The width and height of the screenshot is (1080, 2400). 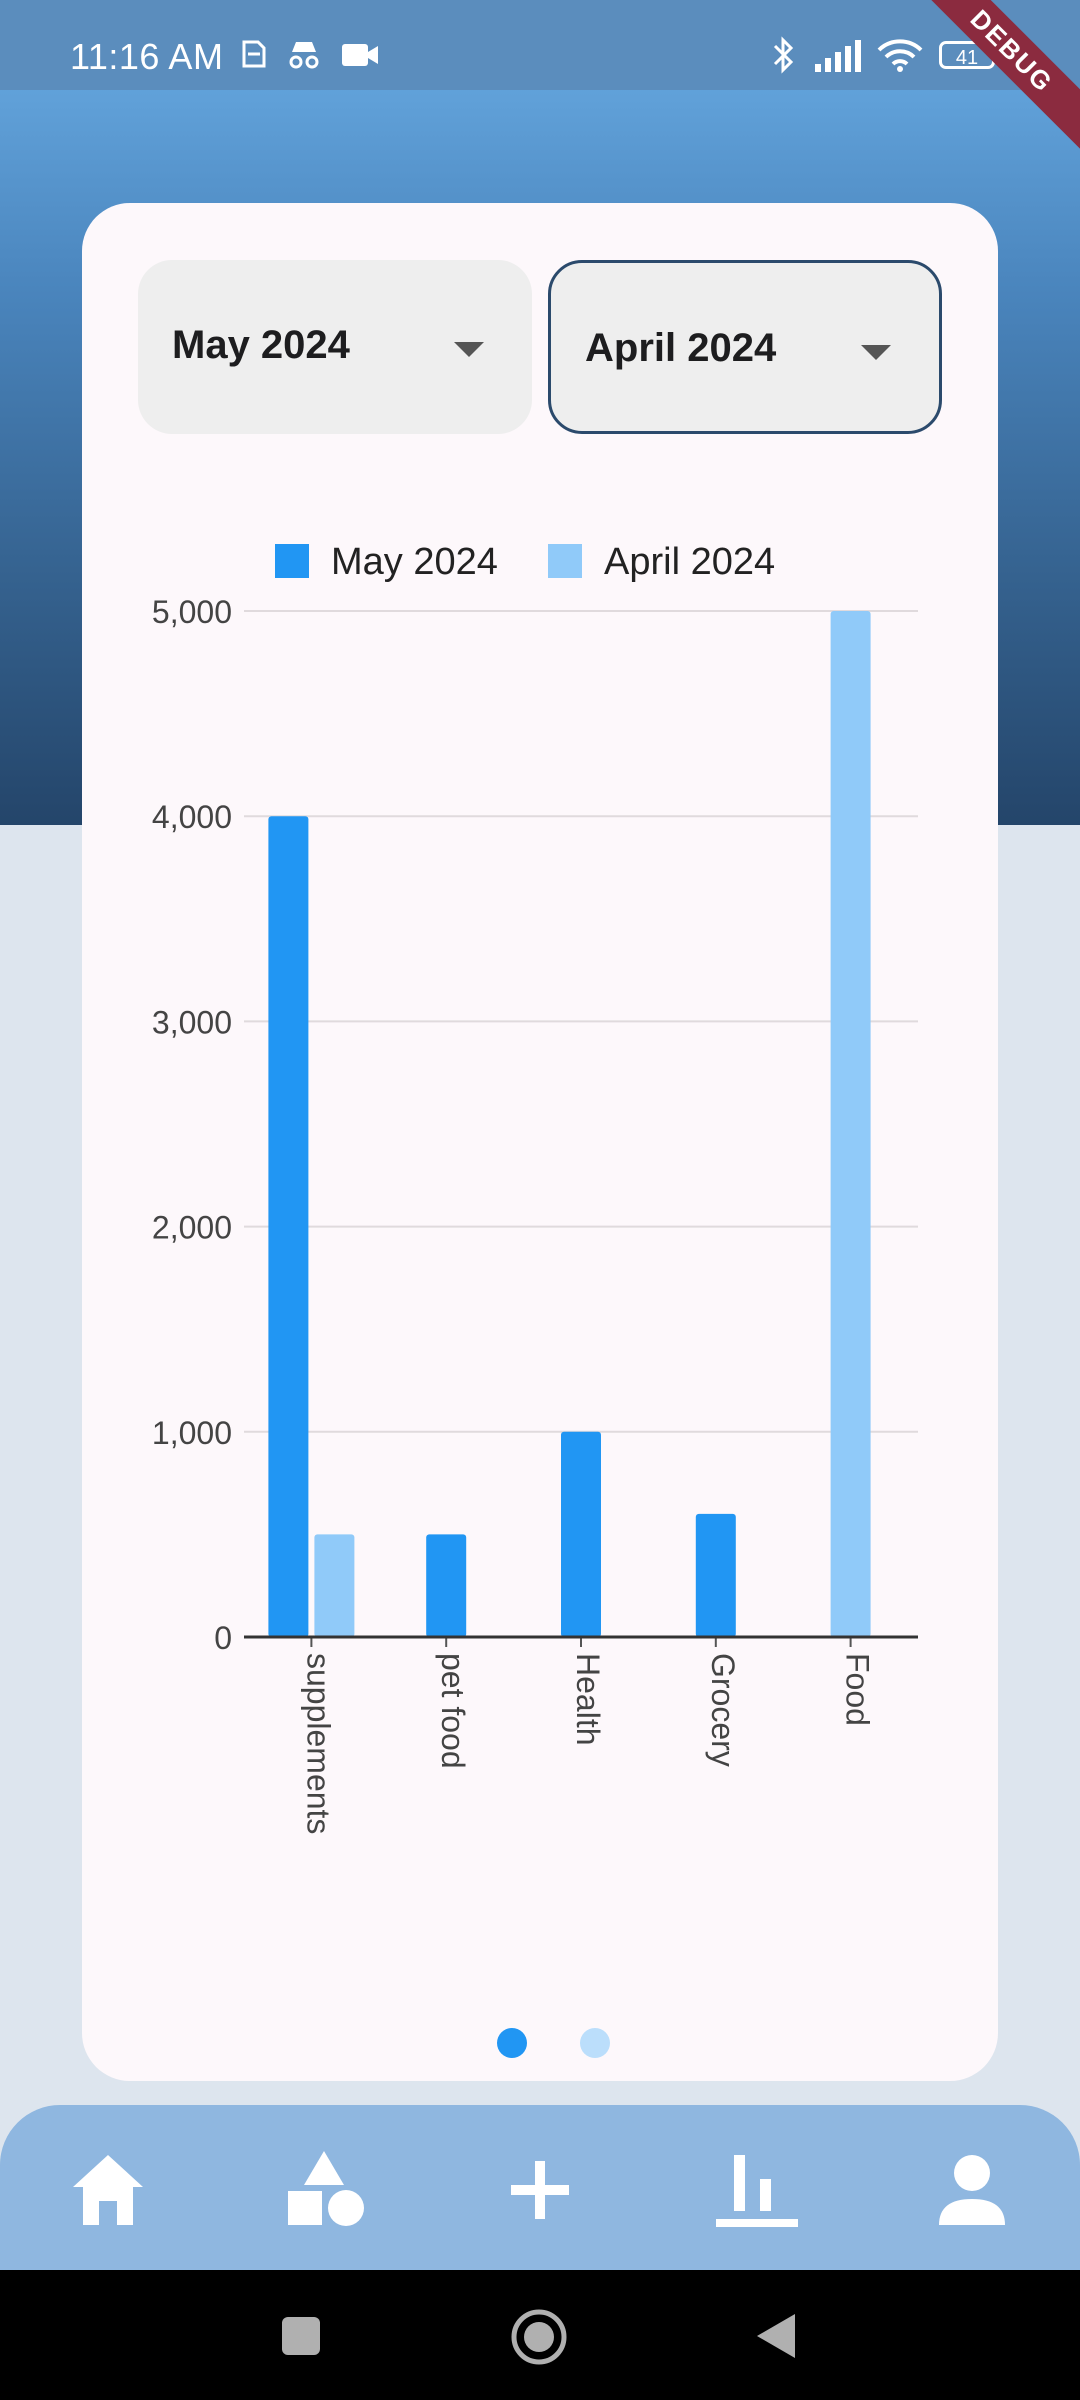 What do you see at coordinates (192, 817) in the screenshot?
I see `y-tick-label: 4,000` at bounding box center [192, 817].